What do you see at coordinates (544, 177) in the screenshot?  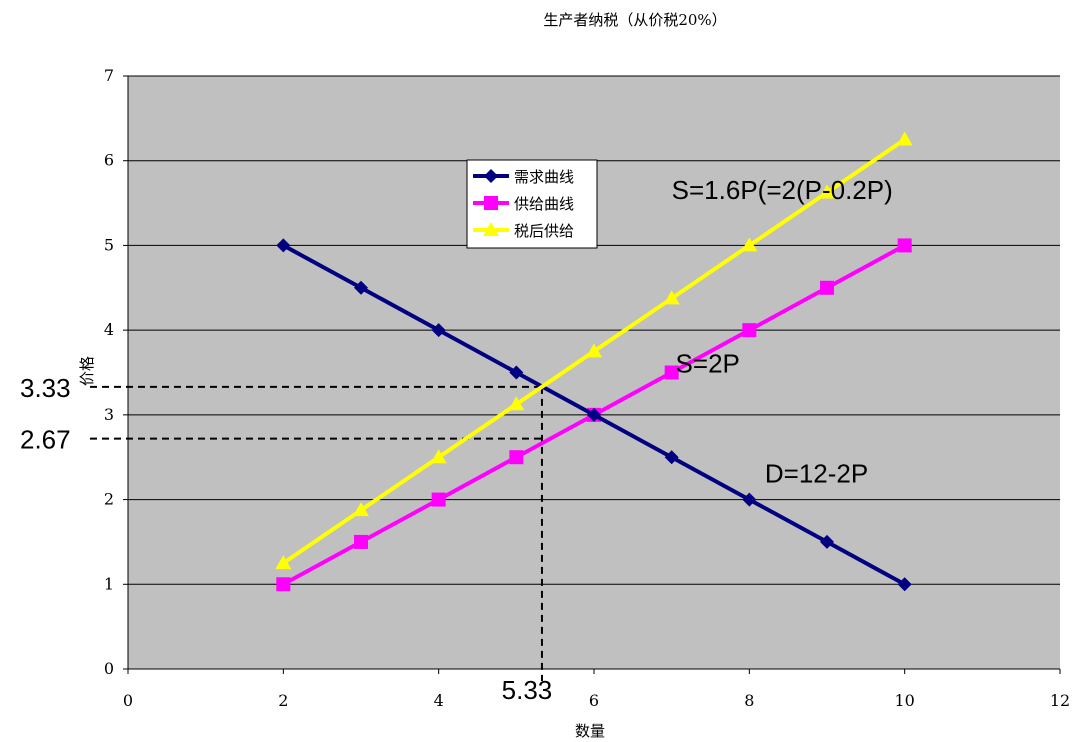 I see `legend-label: 需求曲线` at bounding box center [544, 177].